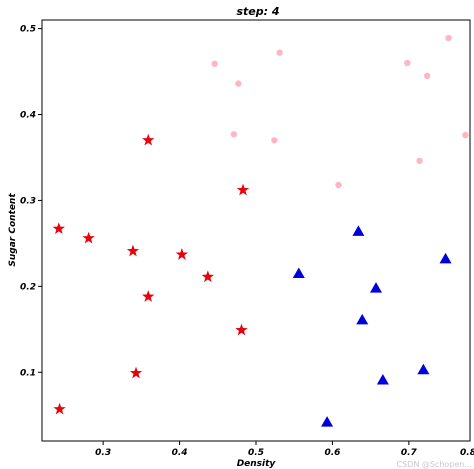 This screenshot has width=474, height=469. What do you see at coordinates (28, 116) in the screenshot?
I see `y-tick-label: 0.4` at bounding box center [28, 116].